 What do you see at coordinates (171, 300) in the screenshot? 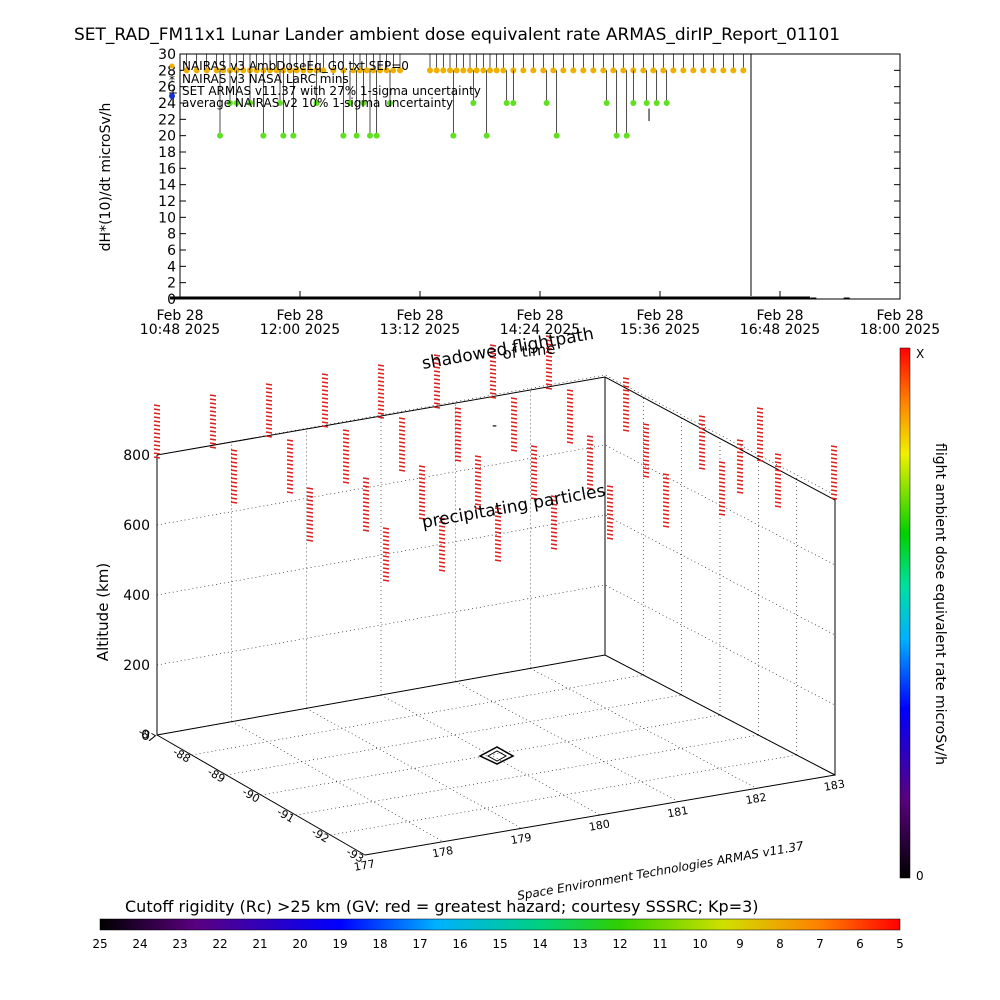
I see `y-tick-label: 0` at bounding box center [171, 300].